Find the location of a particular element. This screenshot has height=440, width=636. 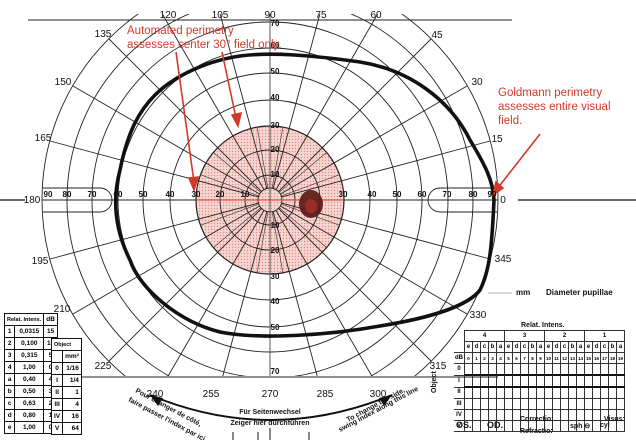

db-cell: 15 is located at coordinates (588, 358).